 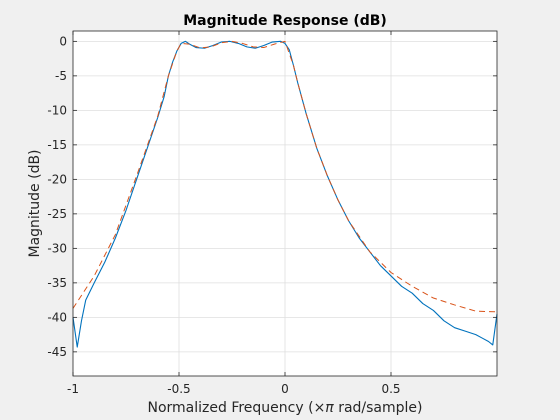 I want to click on x-tick-label: 0.5, so click(x=390, y=389).